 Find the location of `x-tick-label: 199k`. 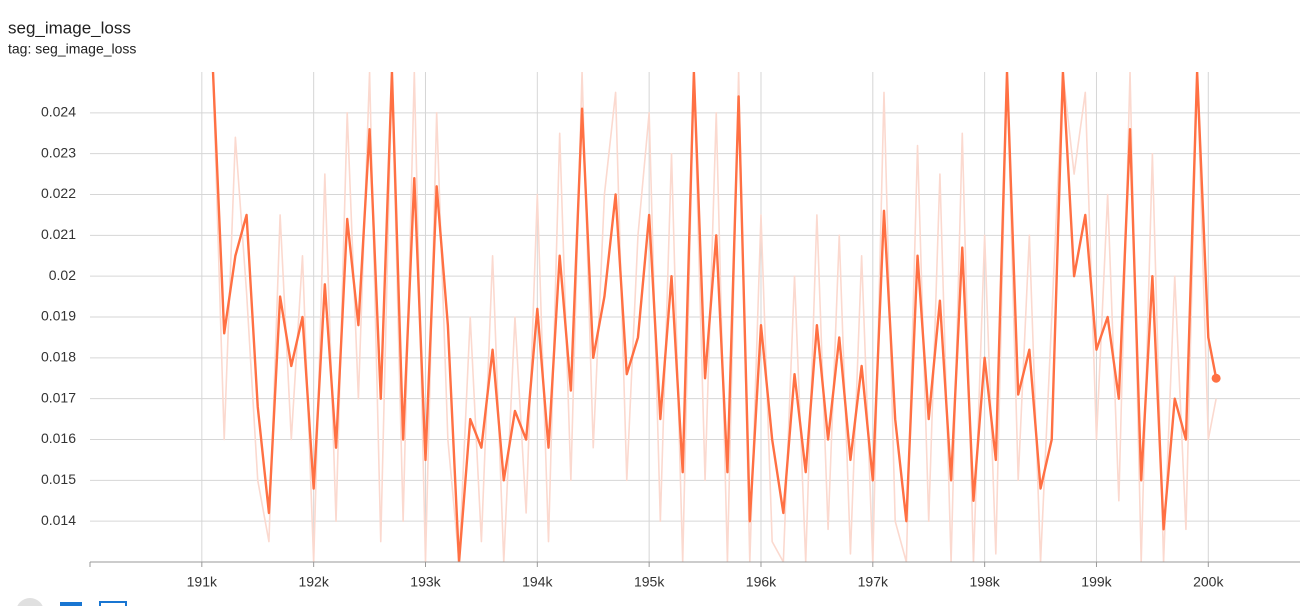

x-tick-label: 199k is located at coordinates (1096, 582).